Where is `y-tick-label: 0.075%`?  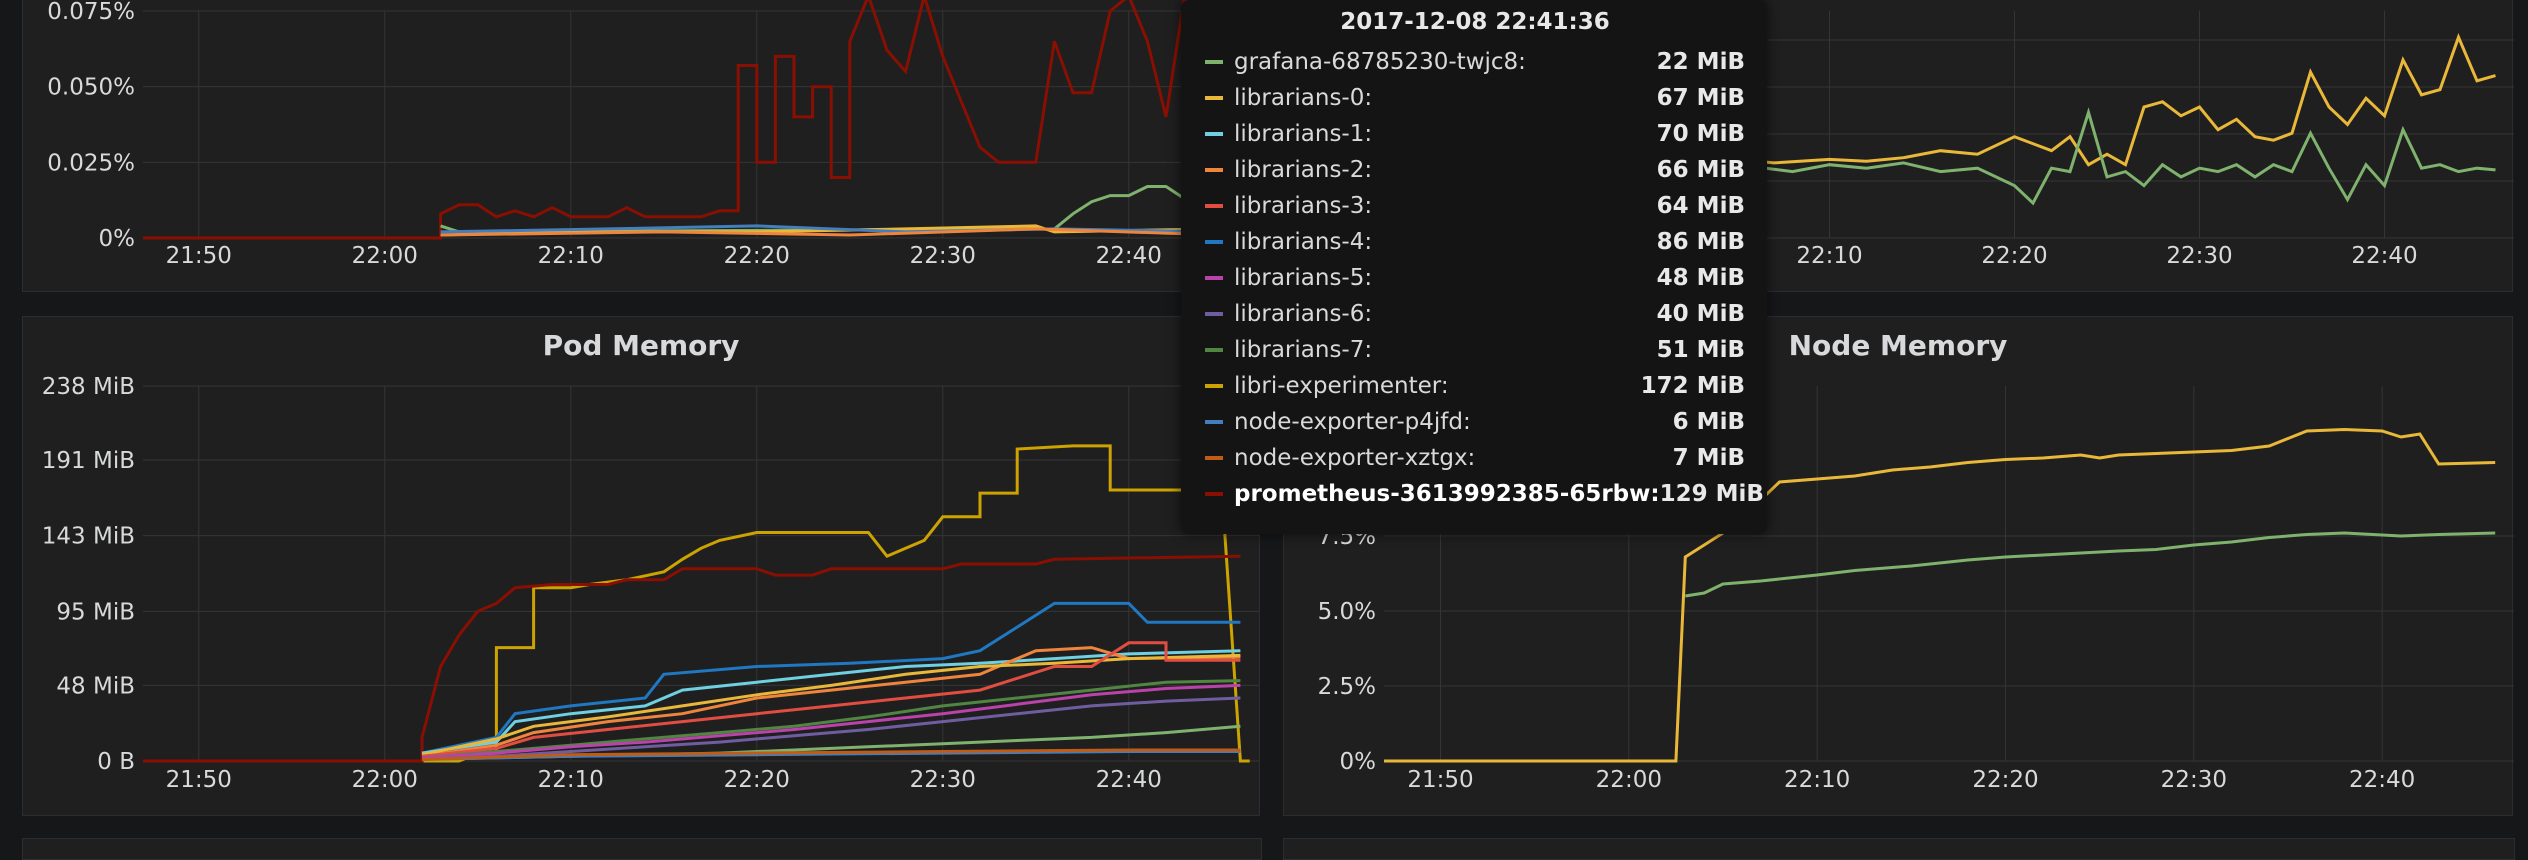
y-tick-label: 0.075% is located at coordinates (91, 12).